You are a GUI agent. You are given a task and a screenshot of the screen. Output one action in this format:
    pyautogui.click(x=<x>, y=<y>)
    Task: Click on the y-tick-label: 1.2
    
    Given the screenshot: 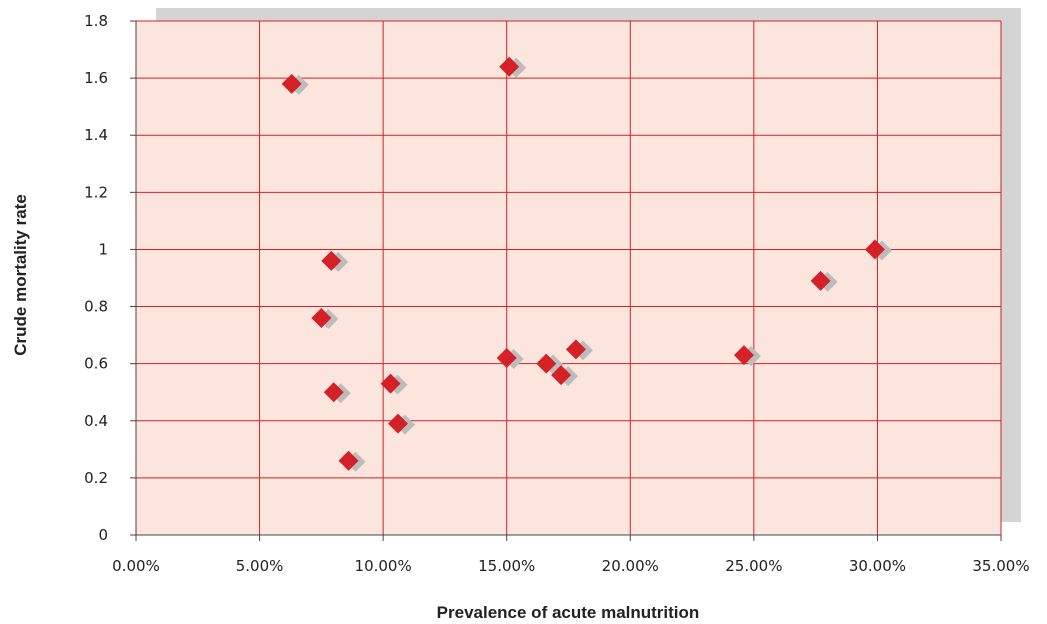 What is the action you would take?
    pyautogui.click(x=96, y=192)
    